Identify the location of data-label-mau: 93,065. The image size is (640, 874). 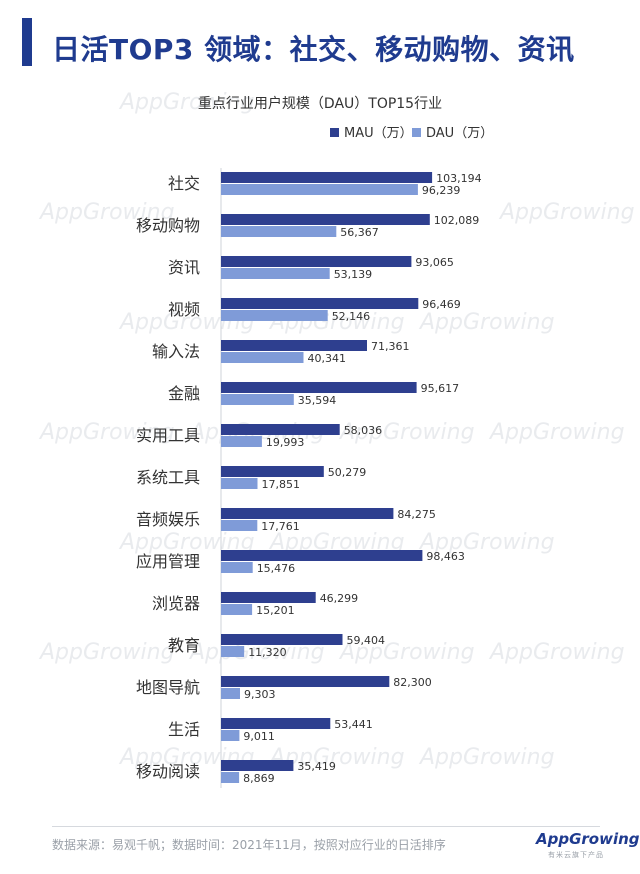
(434, 262).